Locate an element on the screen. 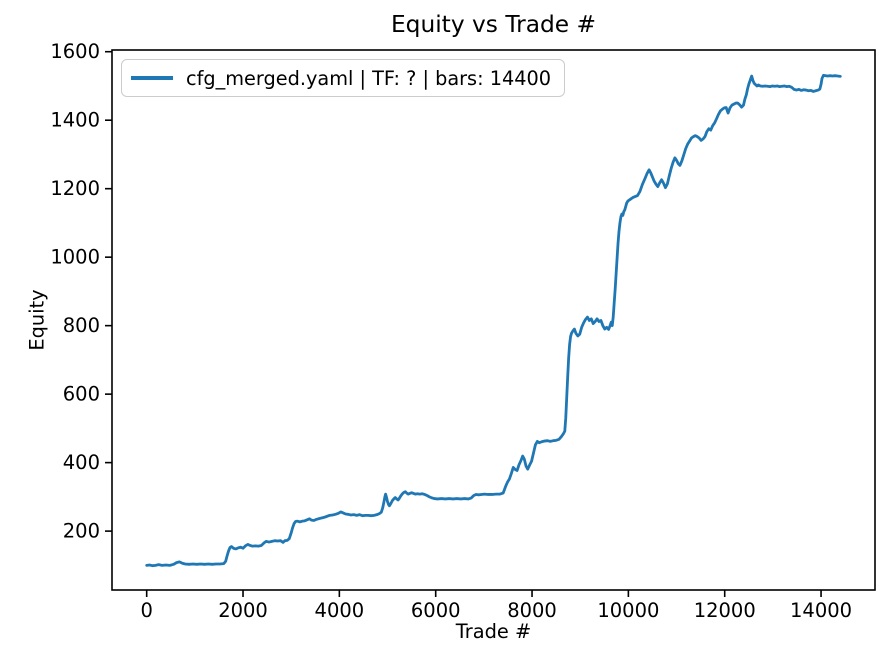 This screenshot has width=896, height=672. y-axis-label: Equity is located at coordinates (37, 320).